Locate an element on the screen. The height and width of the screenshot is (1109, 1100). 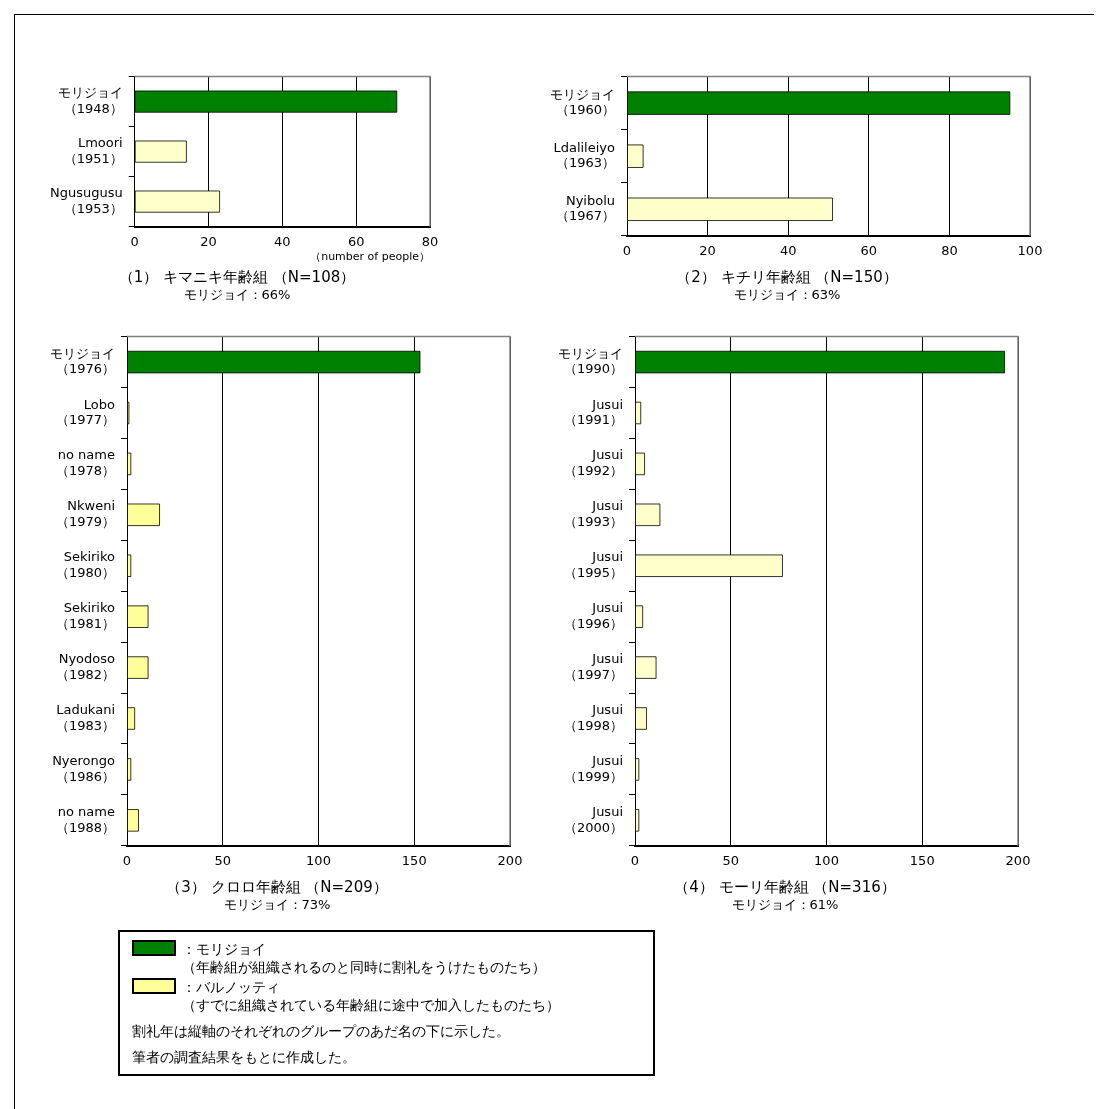
y-tick-label: モリジョイ（1960） is located at coordinates (582, 102).